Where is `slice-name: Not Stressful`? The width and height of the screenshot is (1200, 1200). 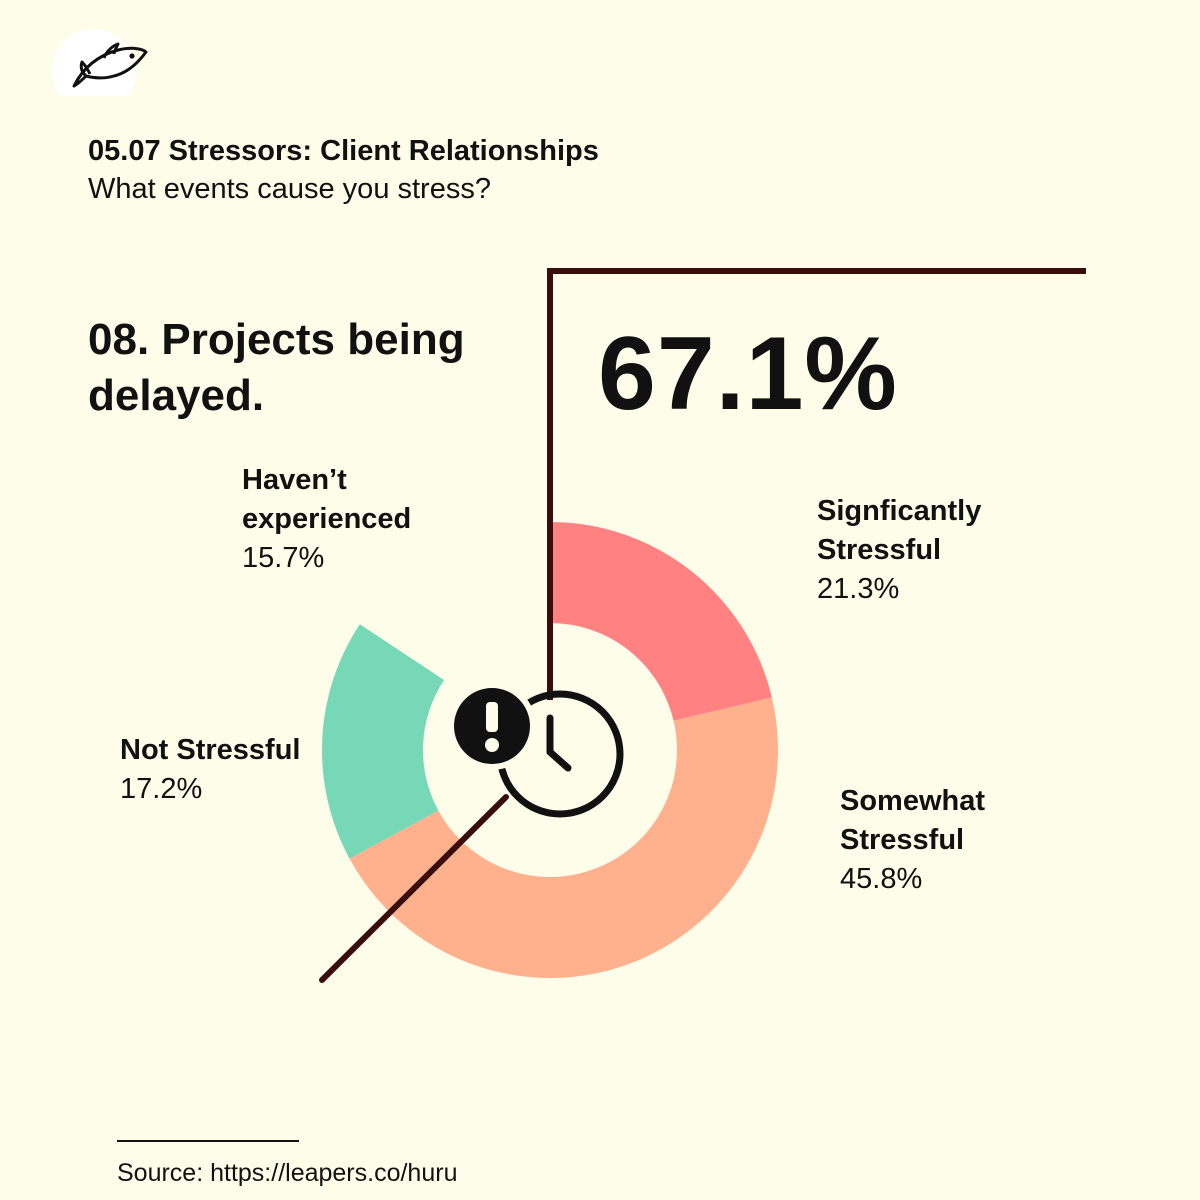
slice-name: Not Stressful is located at coordinates (210, 750).